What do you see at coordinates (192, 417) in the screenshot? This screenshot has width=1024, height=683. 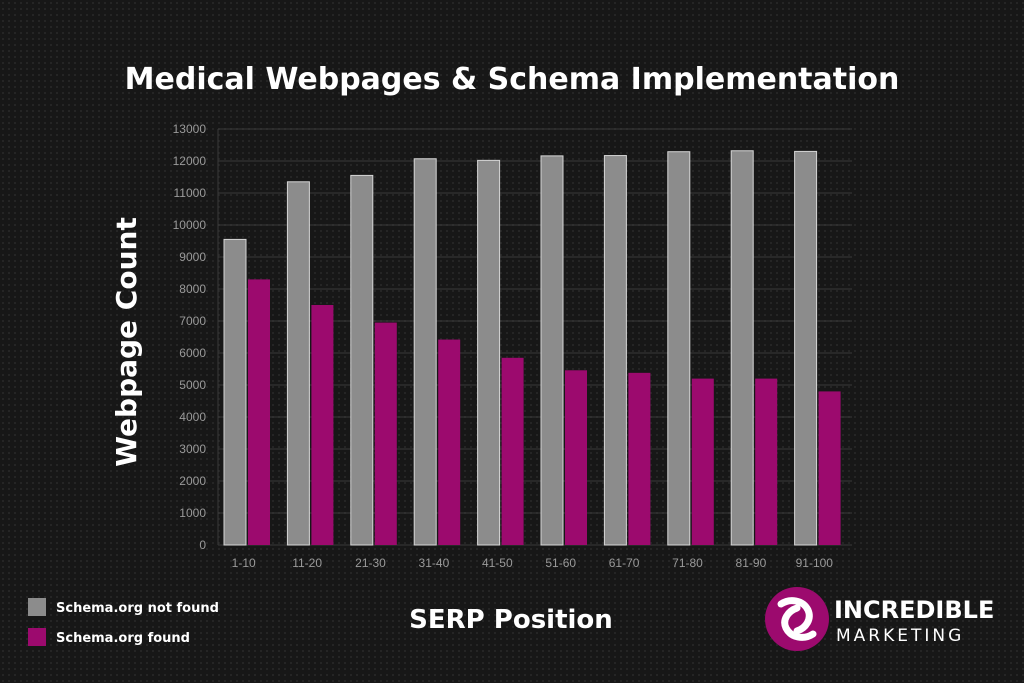 I see `y-tick-label: 4000` at bounding box center [192, 417].